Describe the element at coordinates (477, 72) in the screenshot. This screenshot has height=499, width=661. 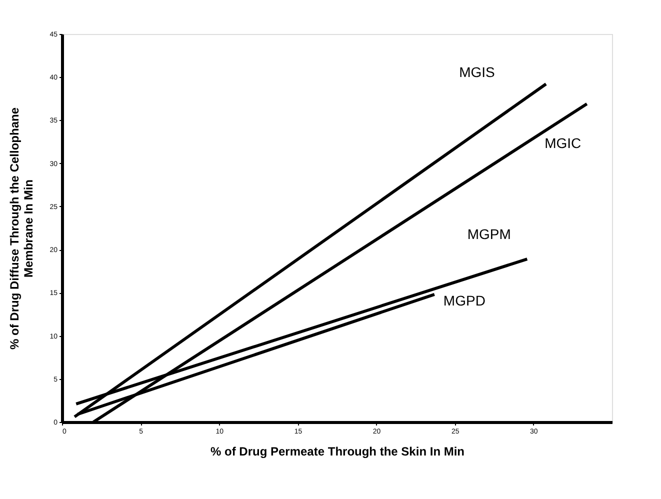
I see `text: MGIS` at that location.